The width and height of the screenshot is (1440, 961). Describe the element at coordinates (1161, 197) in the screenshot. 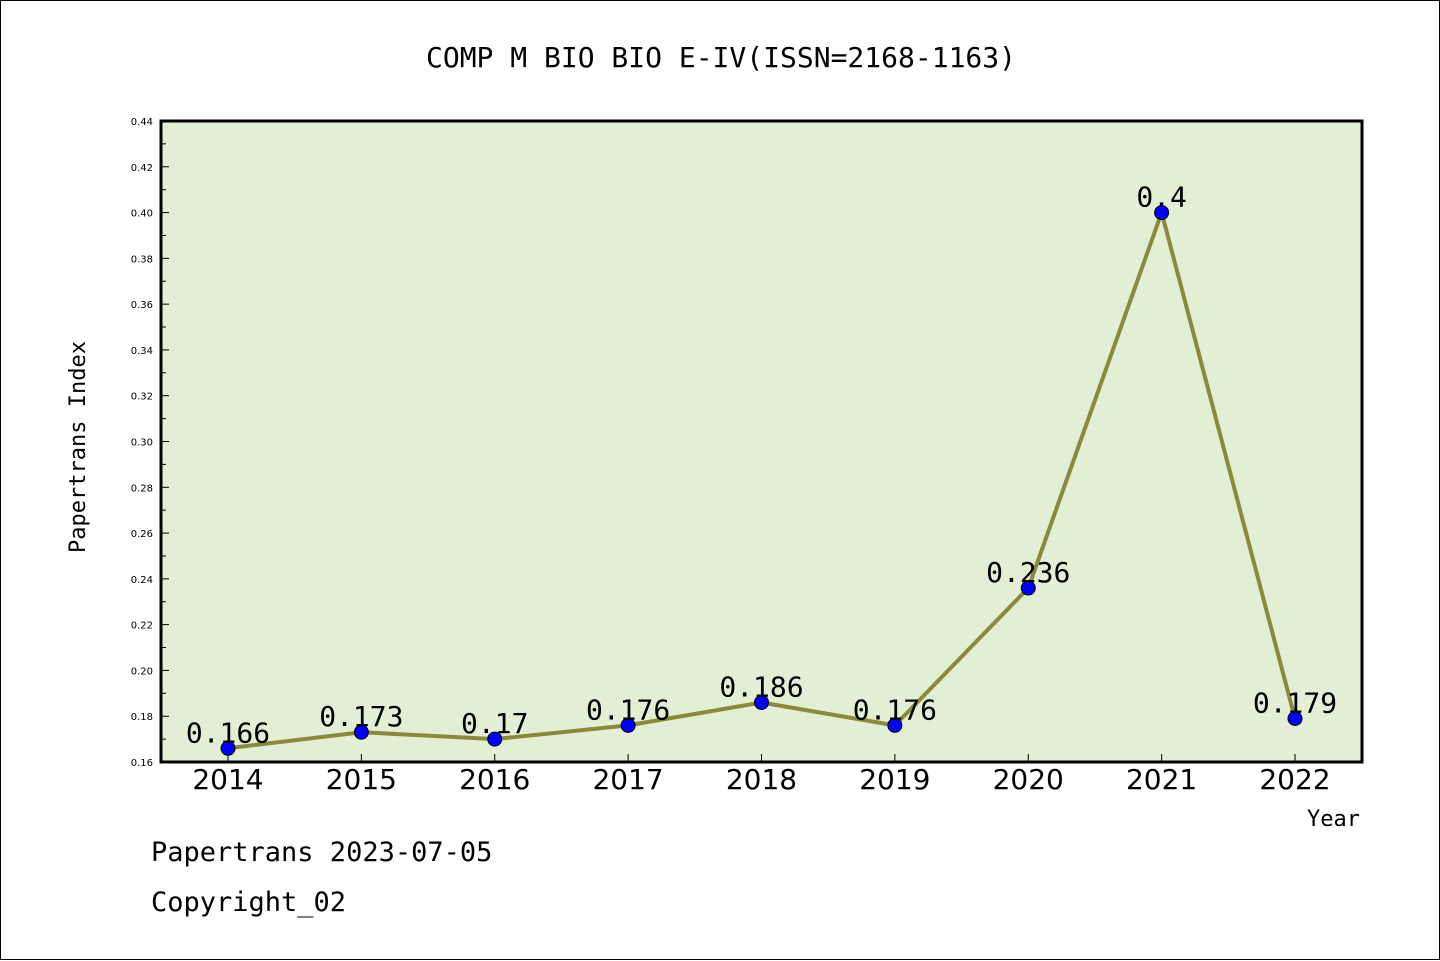

I see `data-label: 0.4` at that location.